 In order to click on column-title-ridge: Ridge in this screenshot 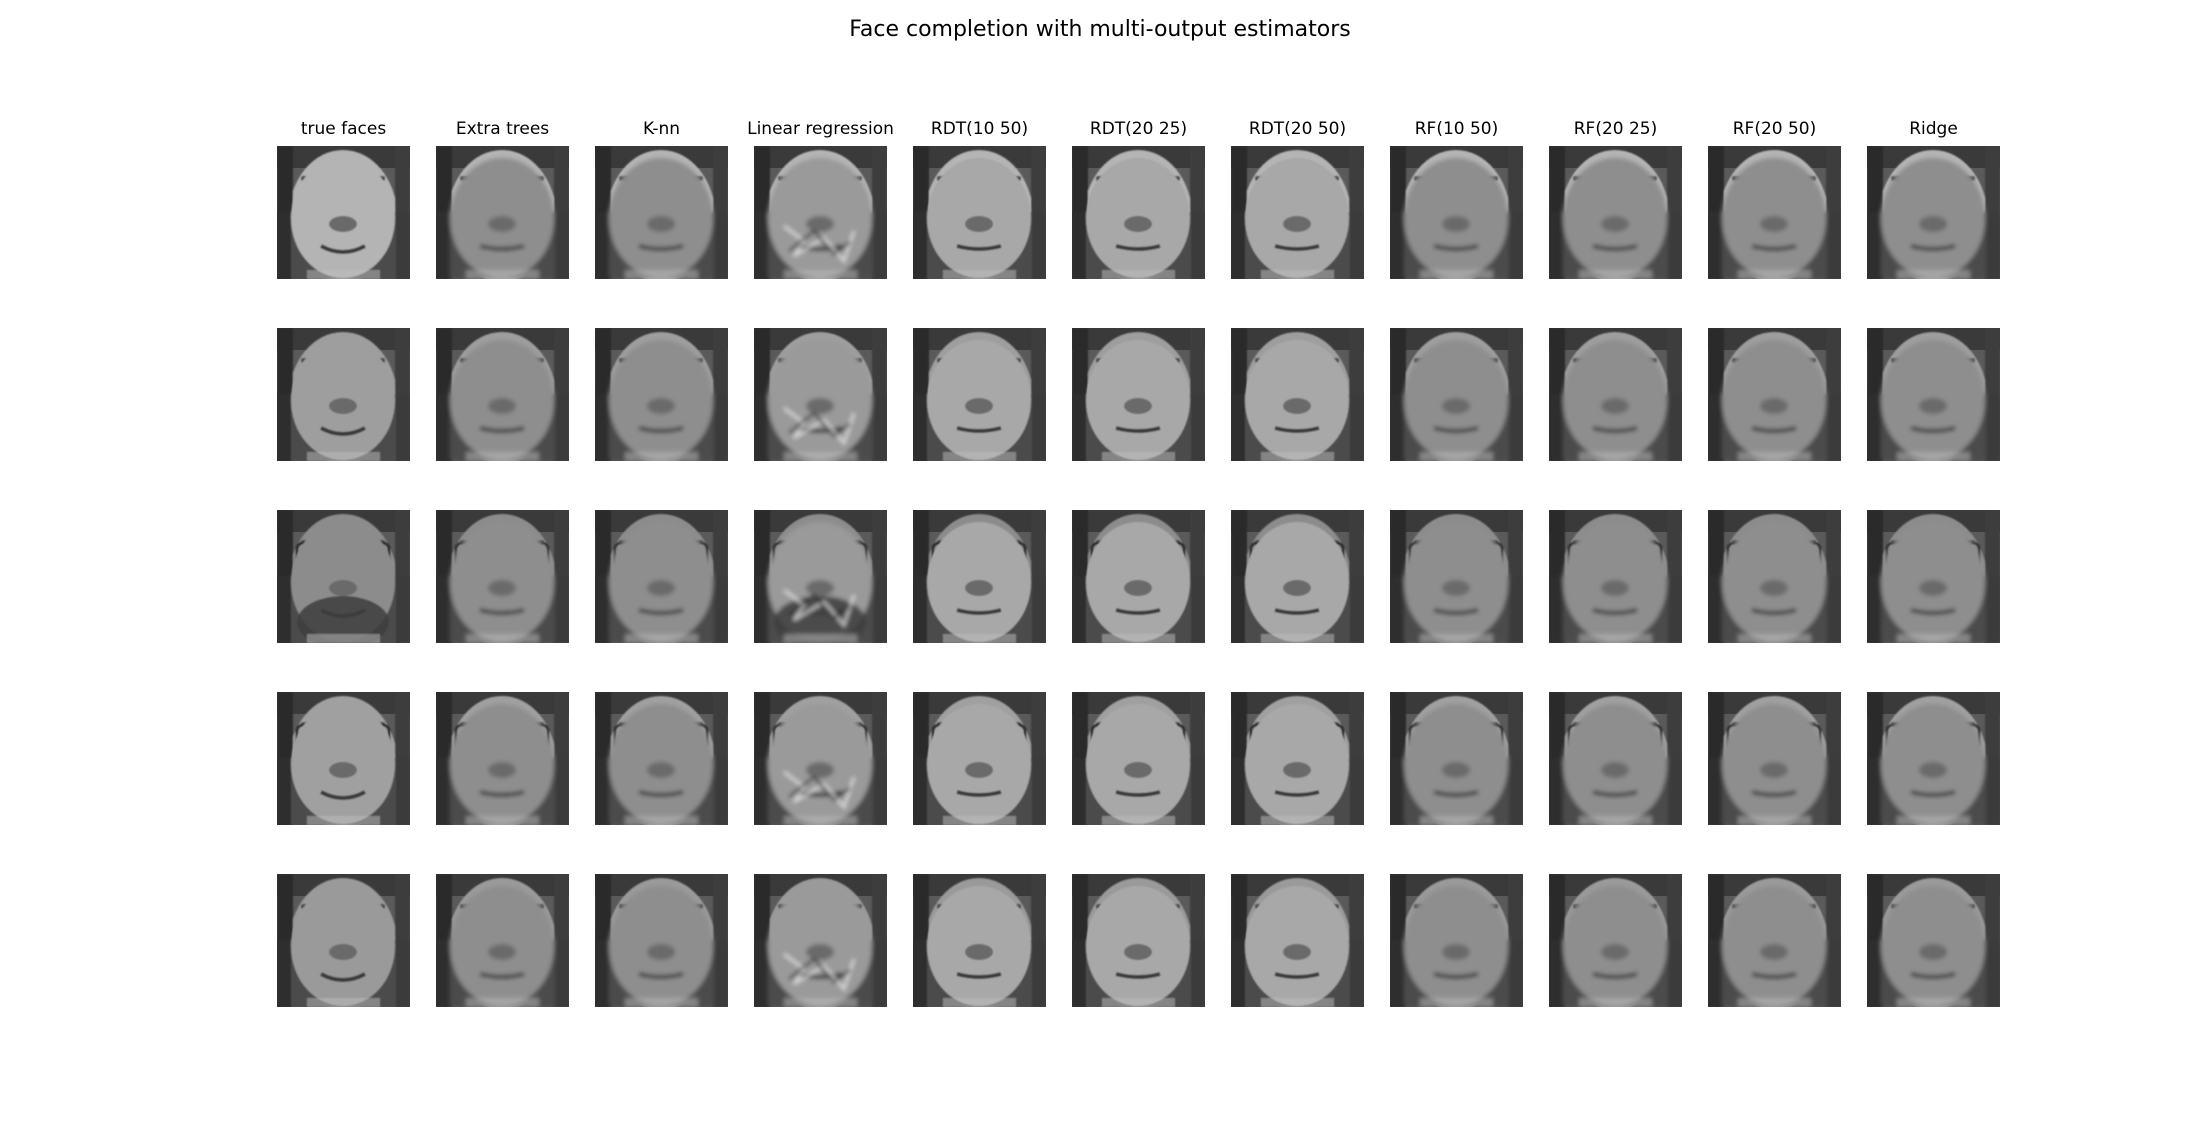, I will do `click(1933, 129)`.